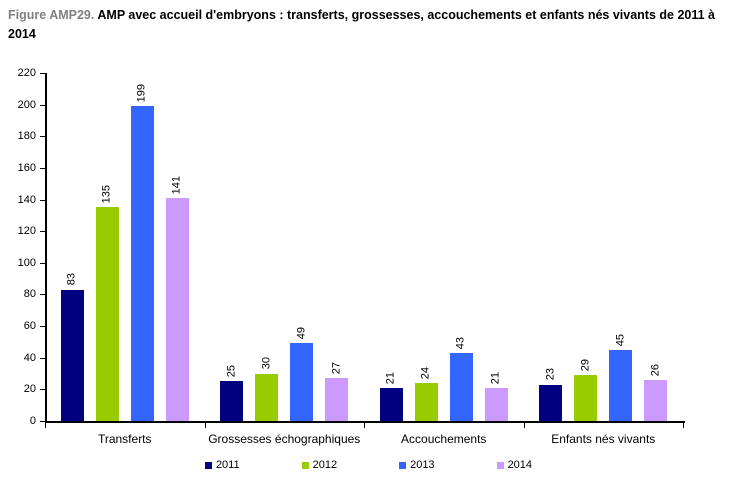 Image resolution: width=737 pixels, height=500 pixels. What do you see at coordinates (444, 439) in the screenshot?
I see `category-label: Accouchements` at bounding box center [444, 439].